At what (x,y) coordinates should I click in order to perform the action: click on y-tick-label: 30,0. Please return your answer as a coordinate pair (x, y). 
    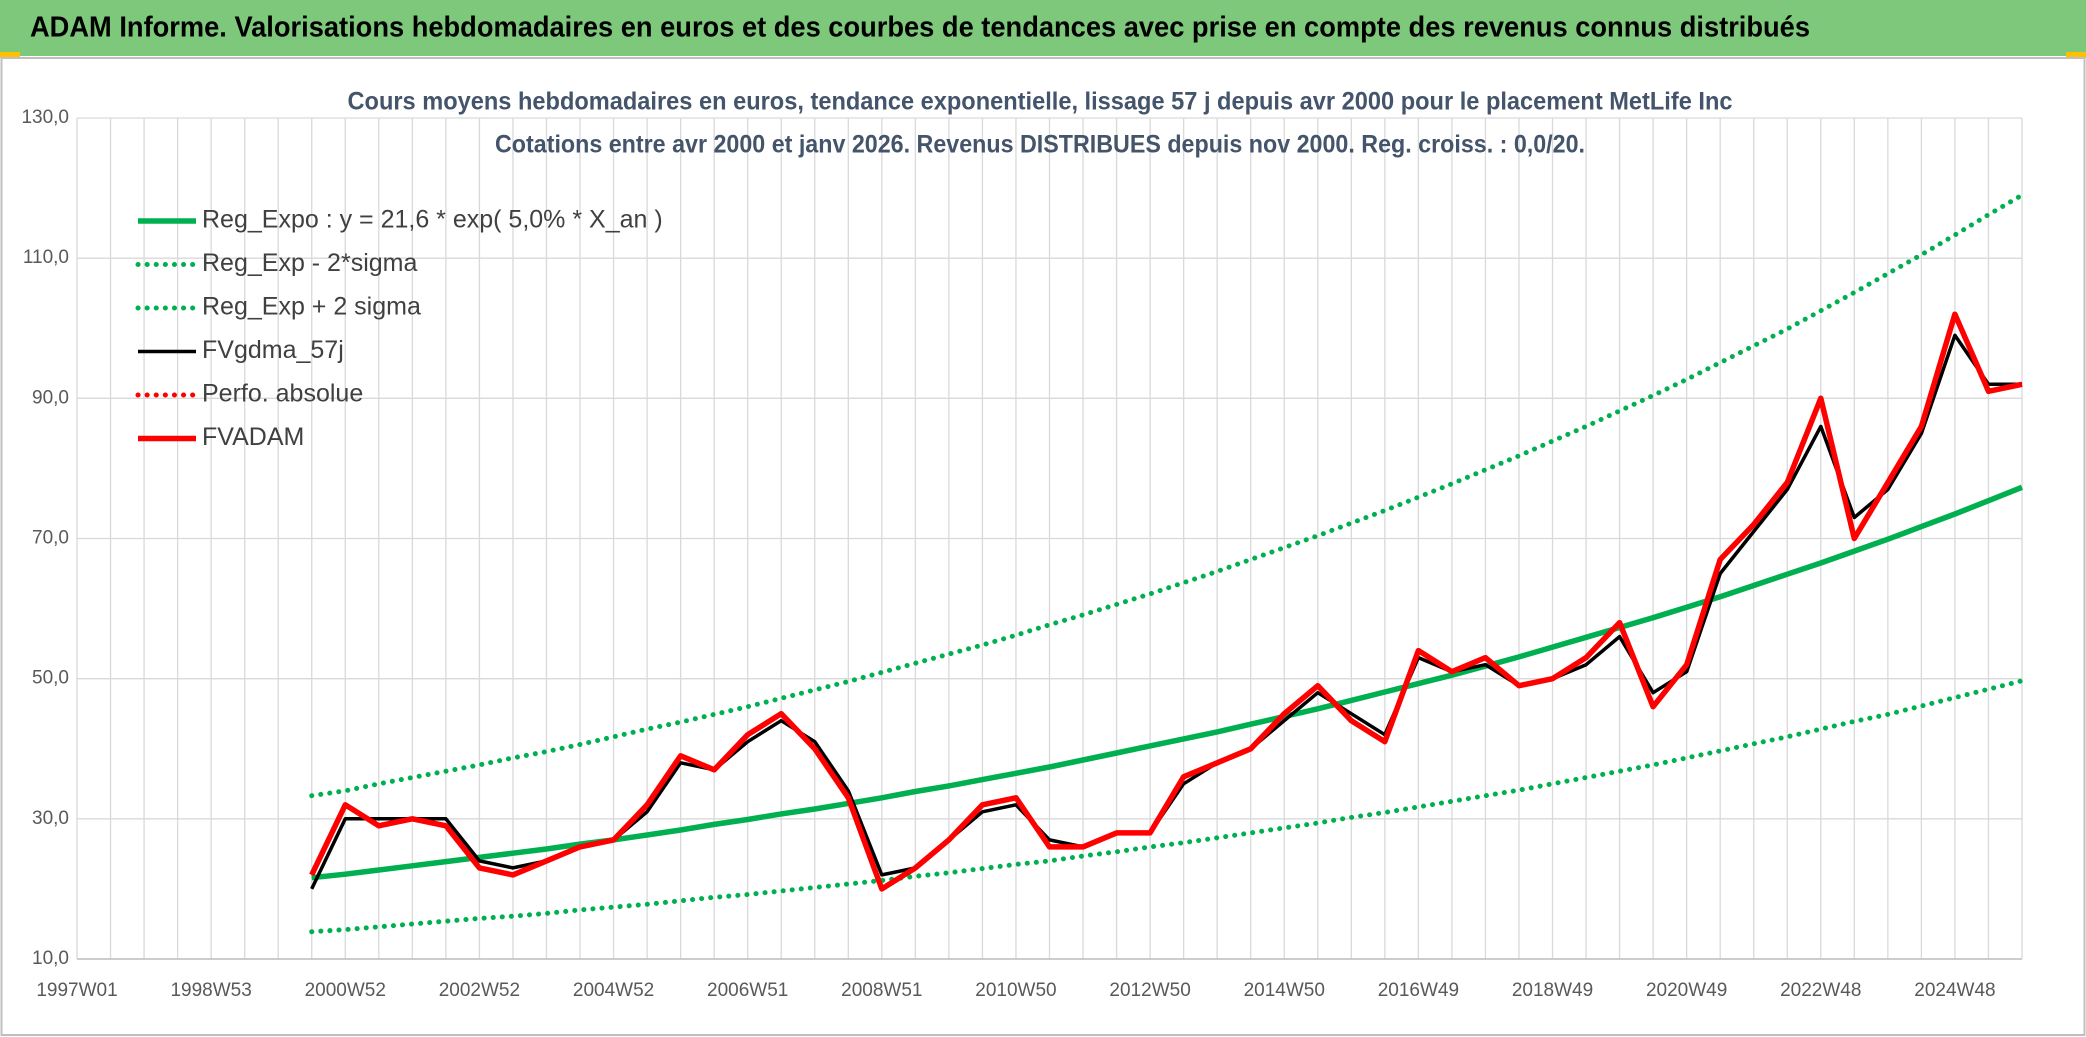
    Looking at the image, I should click on (50, 818).